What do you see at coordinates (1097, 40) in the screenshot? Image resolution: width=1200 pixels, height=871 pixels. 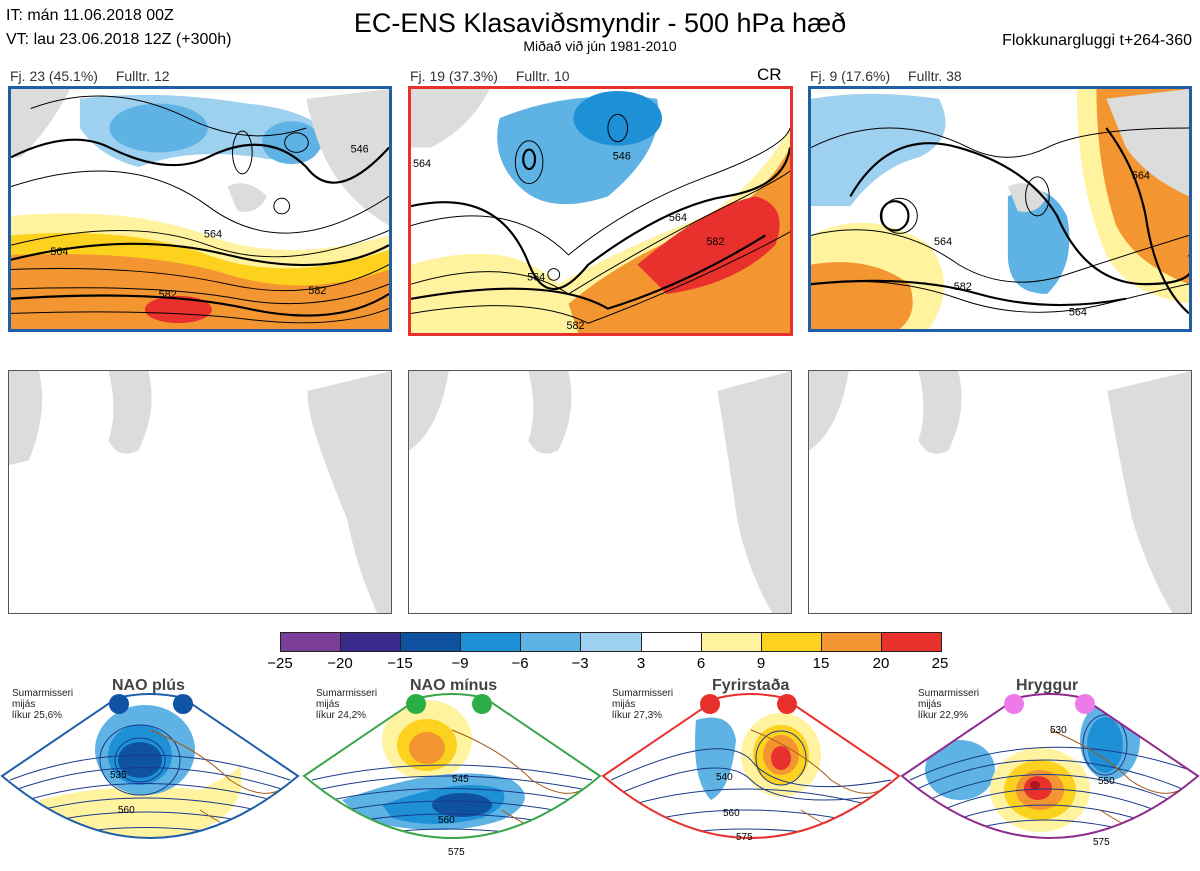 I see `classification-window: Flokkunargluggi t+264-360` at bounding box center [1097, 40].